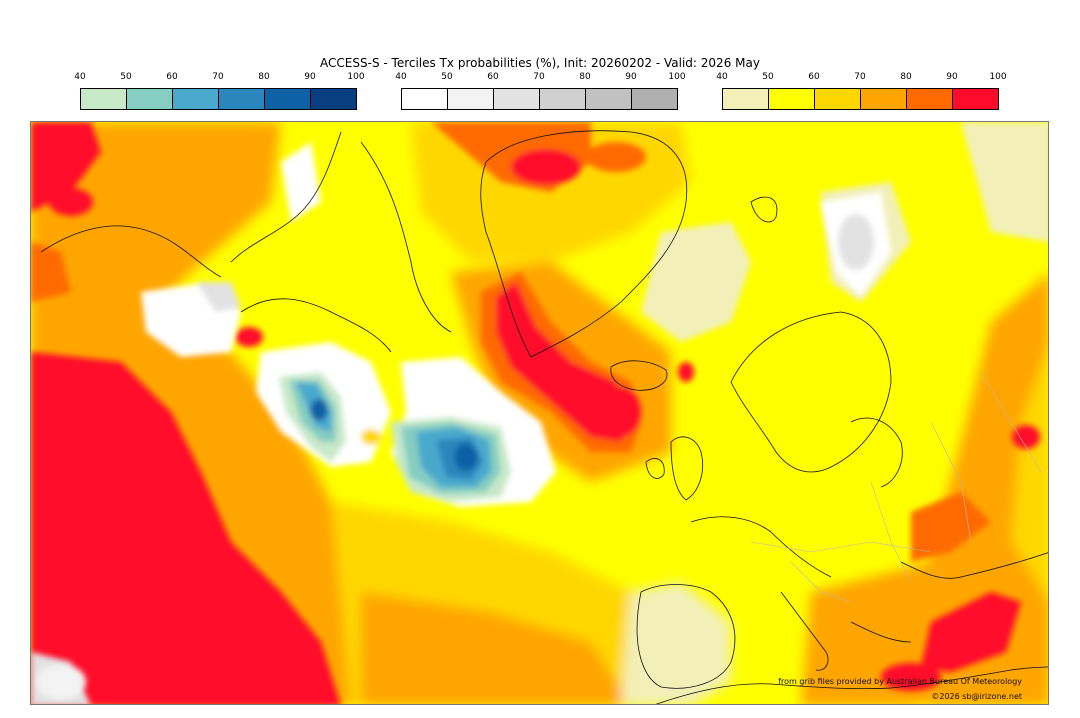  I want to click on legend-above-bar, so click(860, 99).